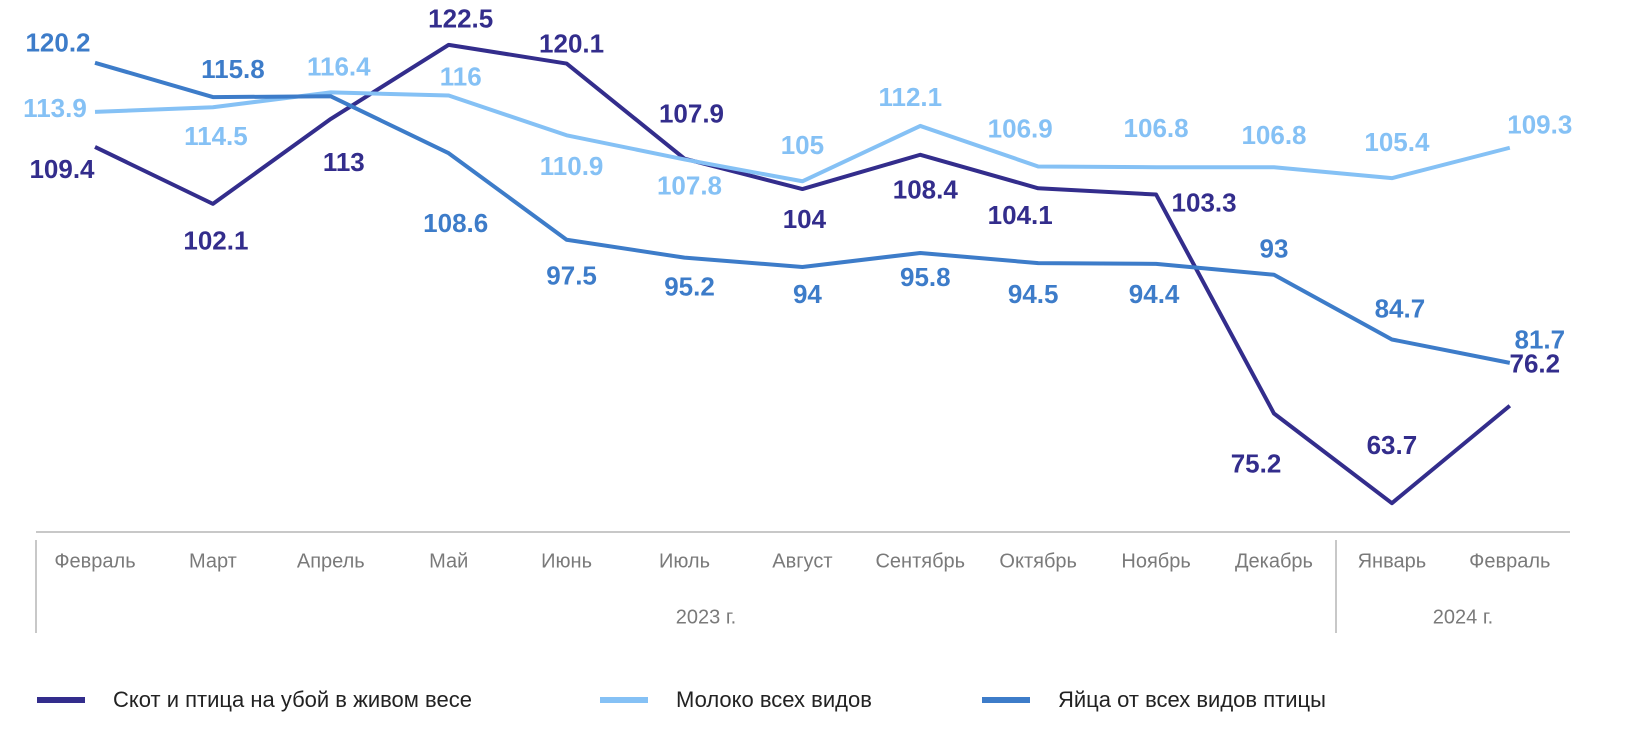 This screenshot has height=739, width=1625. What do you see at coordinates (213, 561) in the screenshot?
I see `x-tick-label: Март` at bounding box center [213, 561].